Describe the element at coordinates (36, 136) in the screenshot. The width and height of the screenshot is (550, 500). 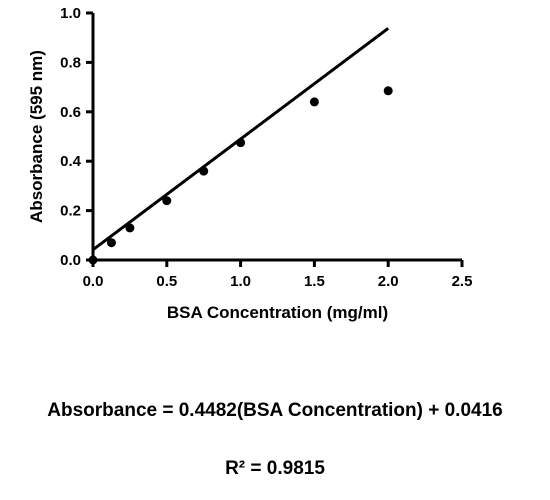
I see `y-axis-title: Absorbance (595 nm)` at that location.